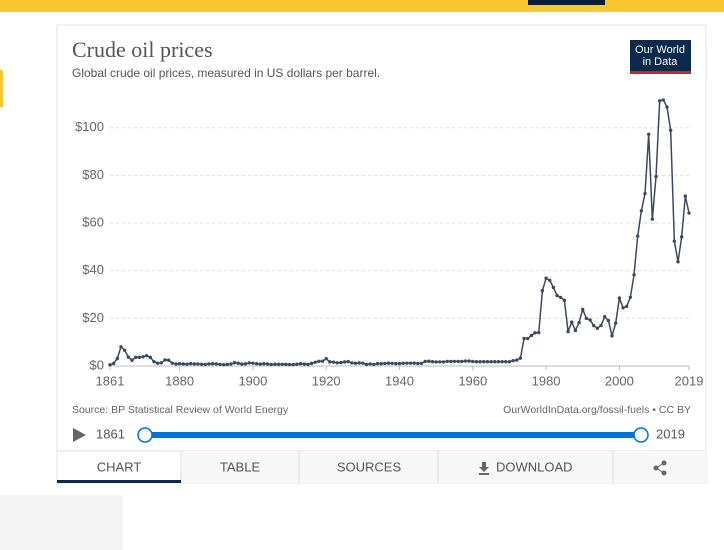 The height and width of the screenshot is (550, 724). Describe the element at coordinates (362, 6) in the screenshot. I see `top-bar` at that location.